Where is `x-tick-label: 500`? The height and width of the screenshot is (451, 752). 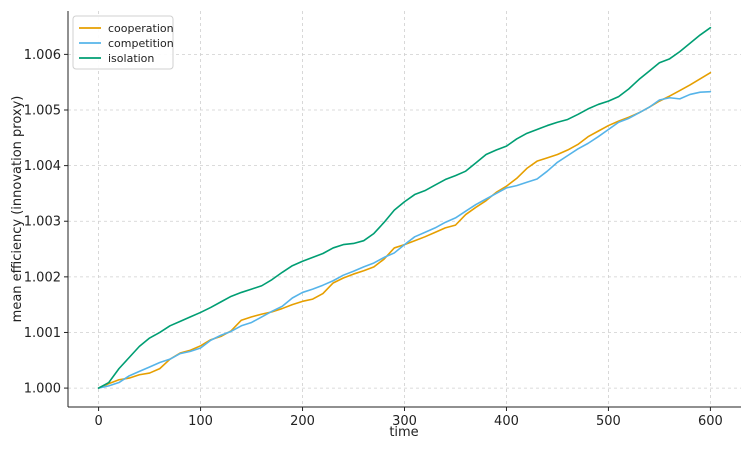 x-tick-label: 500 is located at coordinates (608, 421).